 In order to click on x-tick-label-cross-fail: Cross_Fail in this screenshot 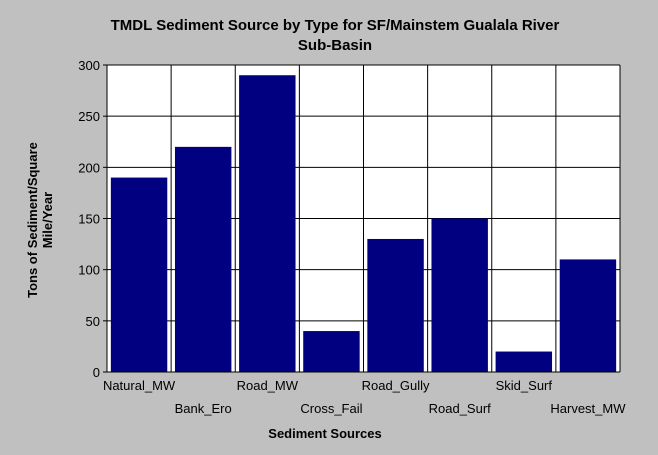, I will do `click(331, 408)`.